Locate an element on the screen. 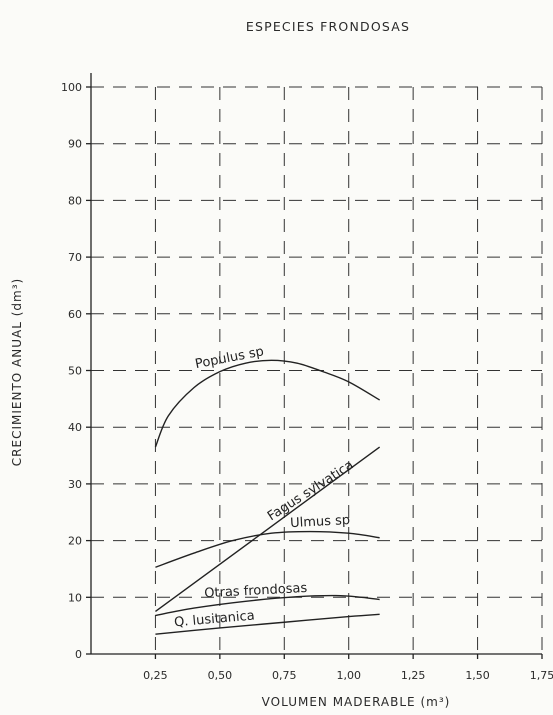 The width and height of the screenshot is (553, 715). y-tick-labels: 0 10 20 30 40 50 60 70 80 90 100 is located at coordinates (76, 371).